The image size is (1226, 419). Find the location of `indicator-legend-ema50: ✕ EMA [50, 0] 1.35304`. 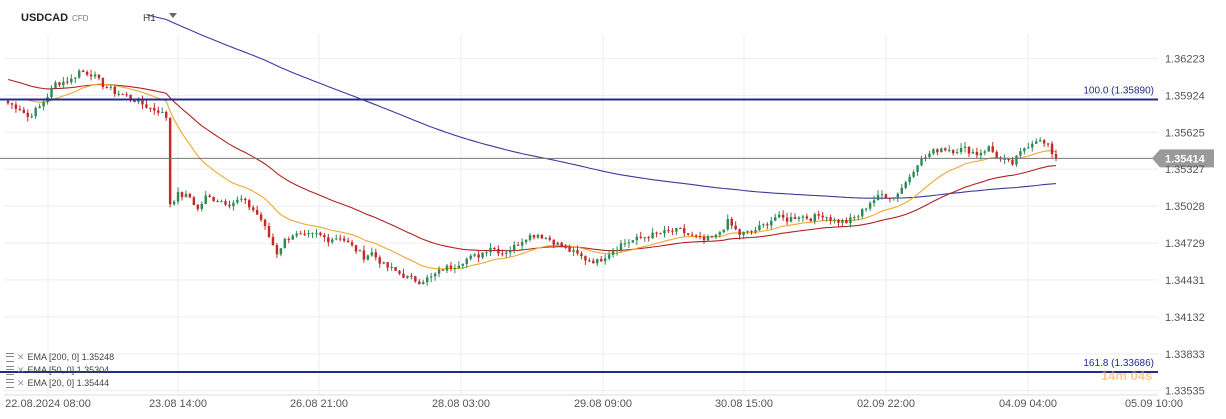

indicator-legend-ema50: ✕ EMA [50, 0] 1.35304 is located at coordinates (57, 370).